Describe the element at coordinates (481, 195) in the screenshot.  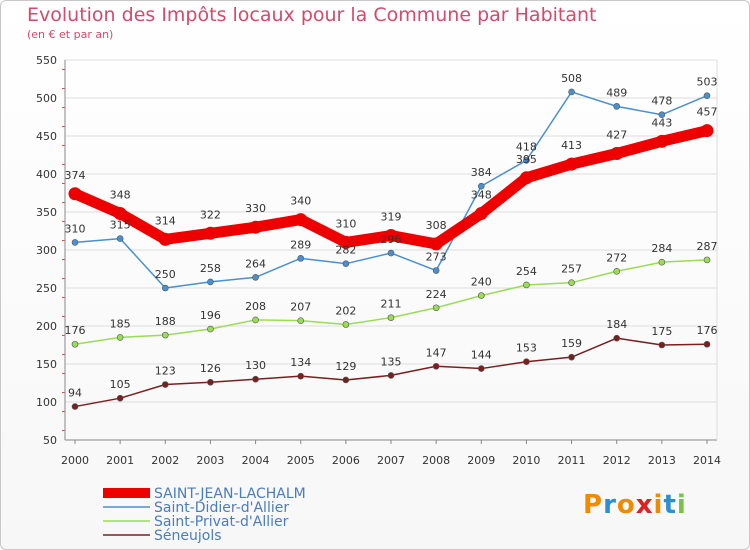
I see `data-label: 348` at that location.